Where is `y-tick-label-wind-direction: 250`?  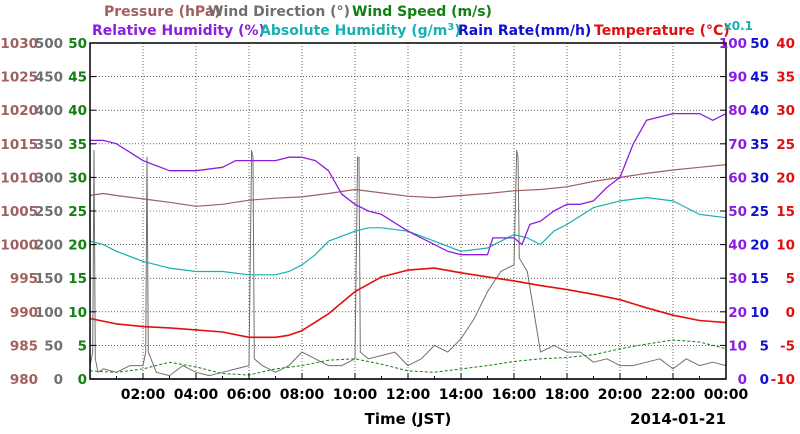
y-tick-label-wind-direction: 250 is located at coordinates (49, 212).